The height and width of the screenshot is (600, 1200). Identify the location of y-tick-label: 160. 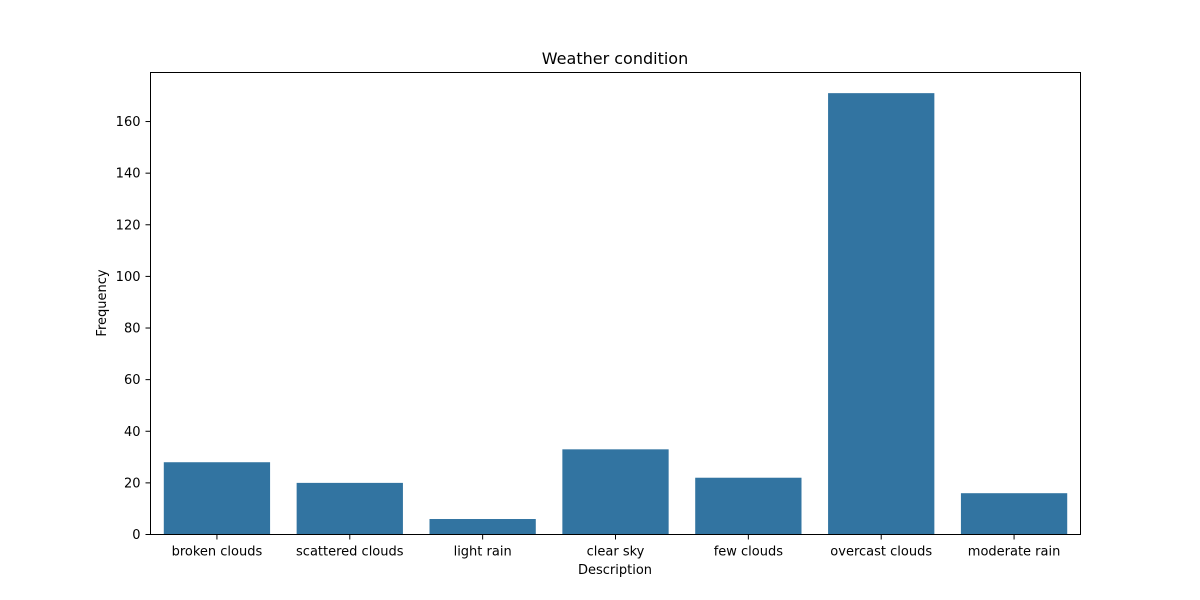
(128, 122).